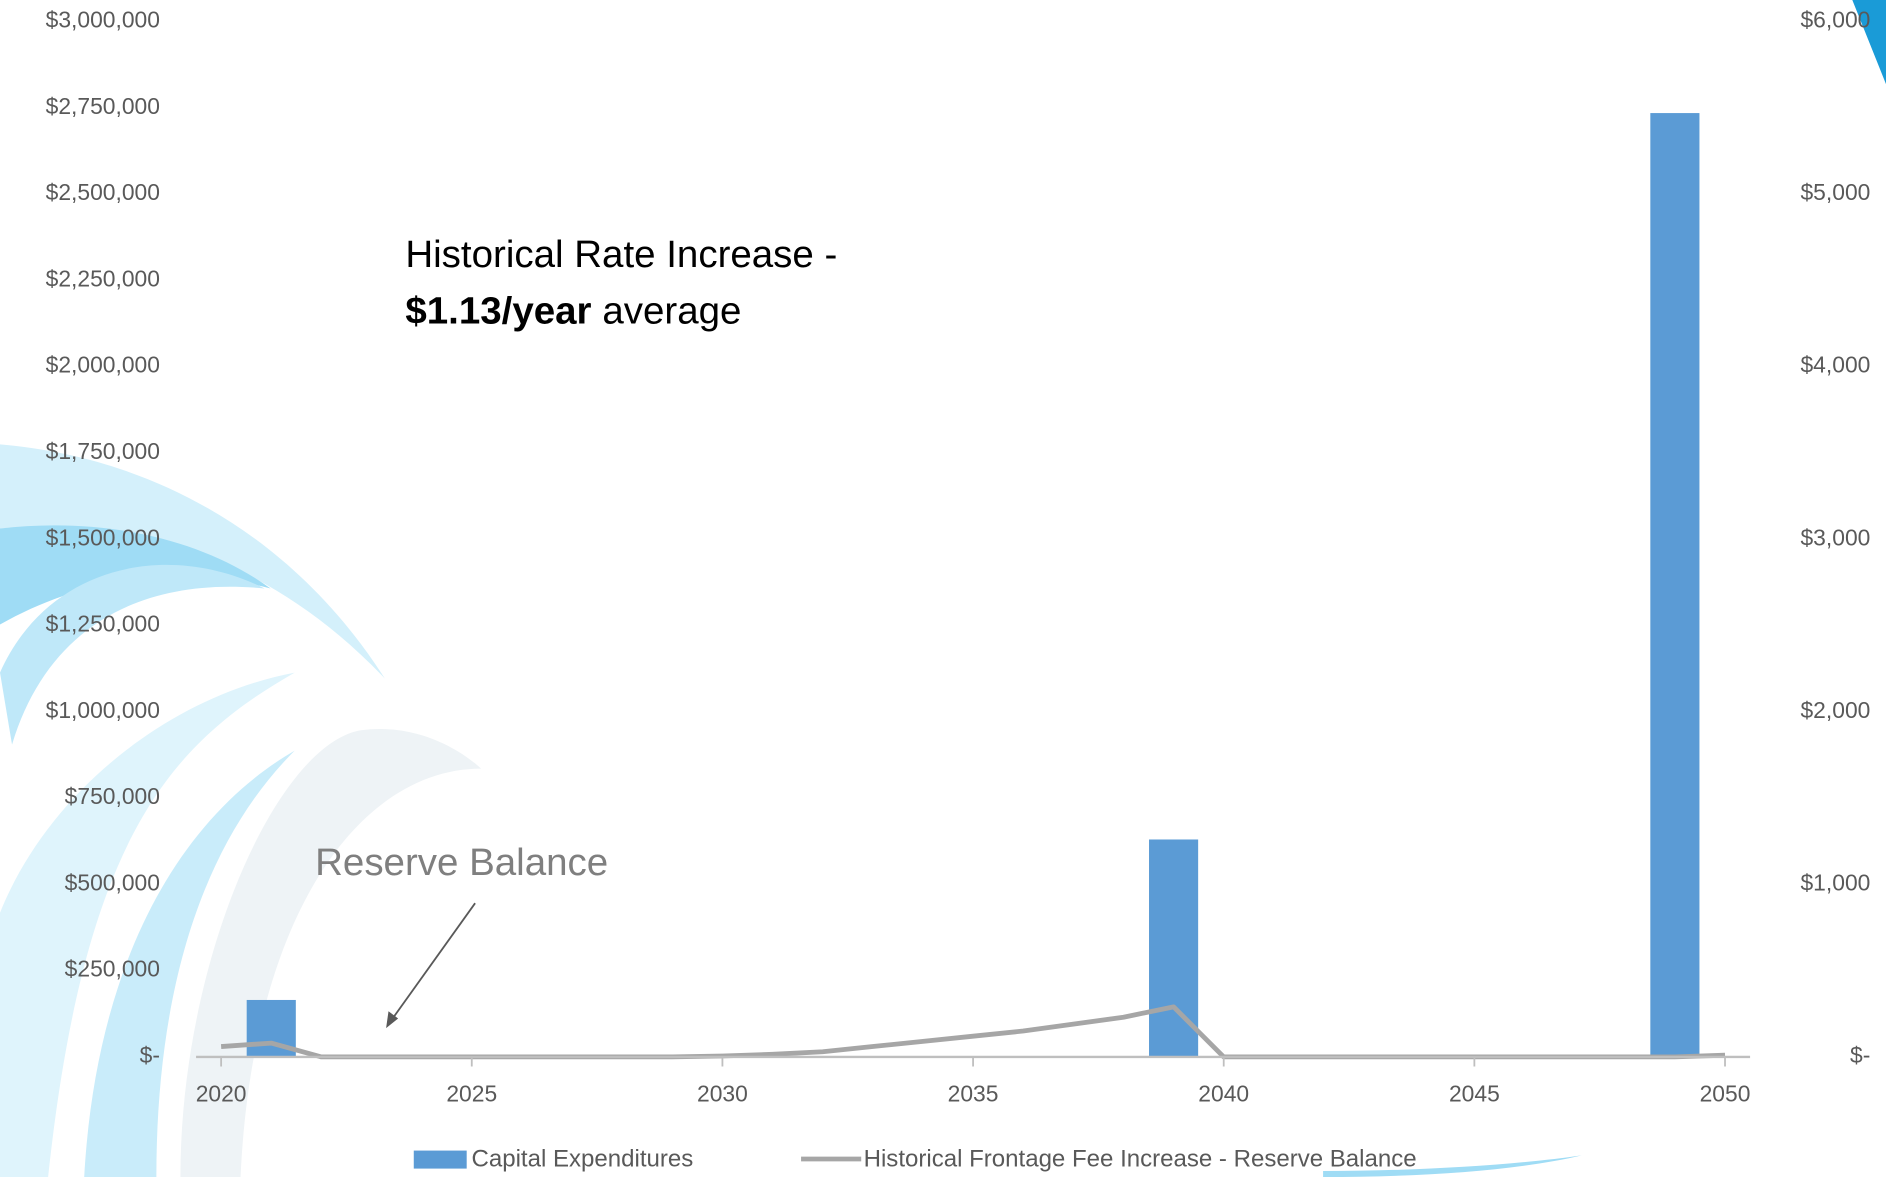 The height and width of the screenshot is (1177, 1886). What do you see at coordinates (103, 278) in the screenshot?
I see `y-tick-label: $2,250,000` at bounding box center [103, 278].